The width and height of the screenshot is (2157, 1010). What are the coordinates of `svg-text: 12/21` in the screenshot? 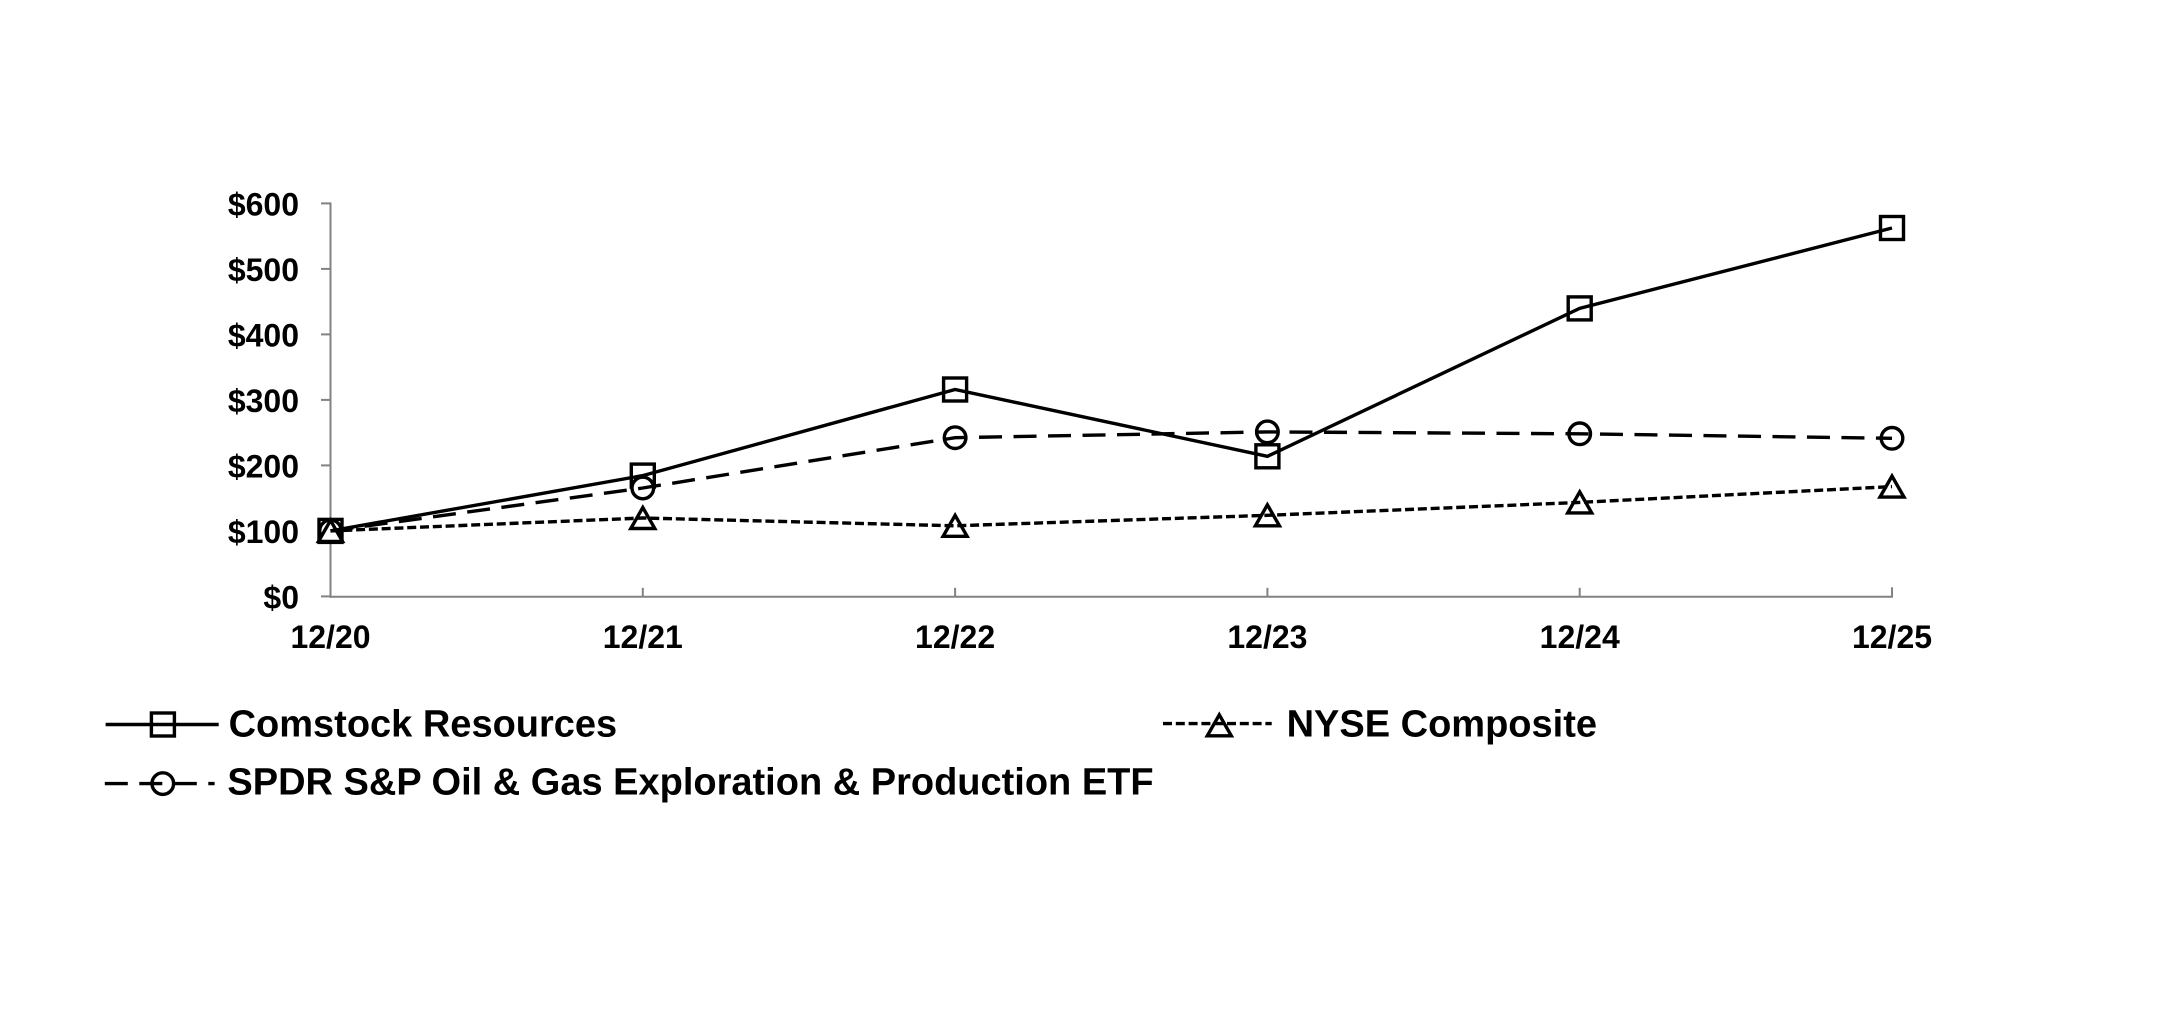 It's located at (643, 637).